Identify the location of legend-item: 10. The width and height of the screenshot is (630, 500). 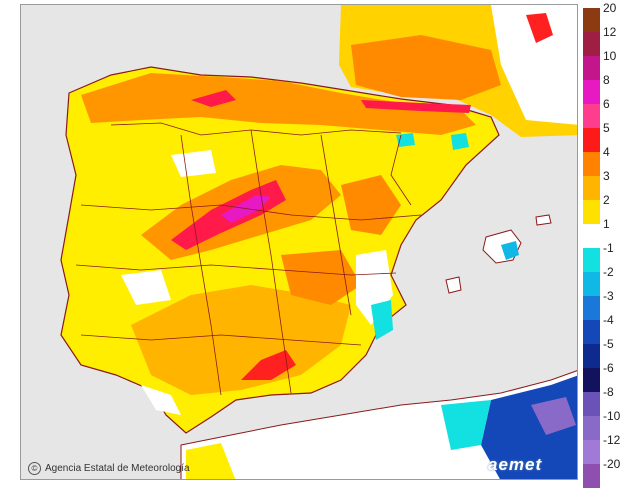
(605, 64).